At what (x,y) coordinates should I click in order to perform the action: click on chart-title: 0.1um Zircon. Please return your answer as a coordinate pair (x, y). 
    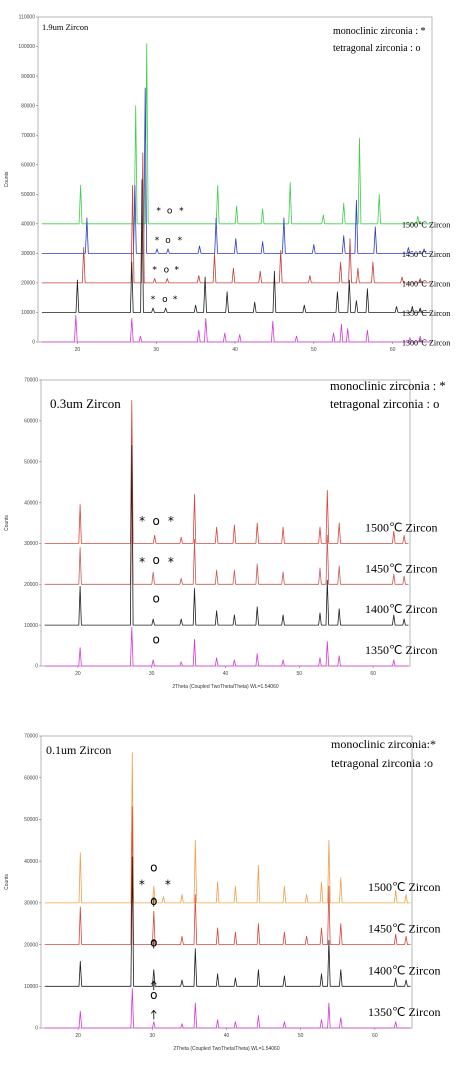
    Looking at the image, I should click on (78, 750).